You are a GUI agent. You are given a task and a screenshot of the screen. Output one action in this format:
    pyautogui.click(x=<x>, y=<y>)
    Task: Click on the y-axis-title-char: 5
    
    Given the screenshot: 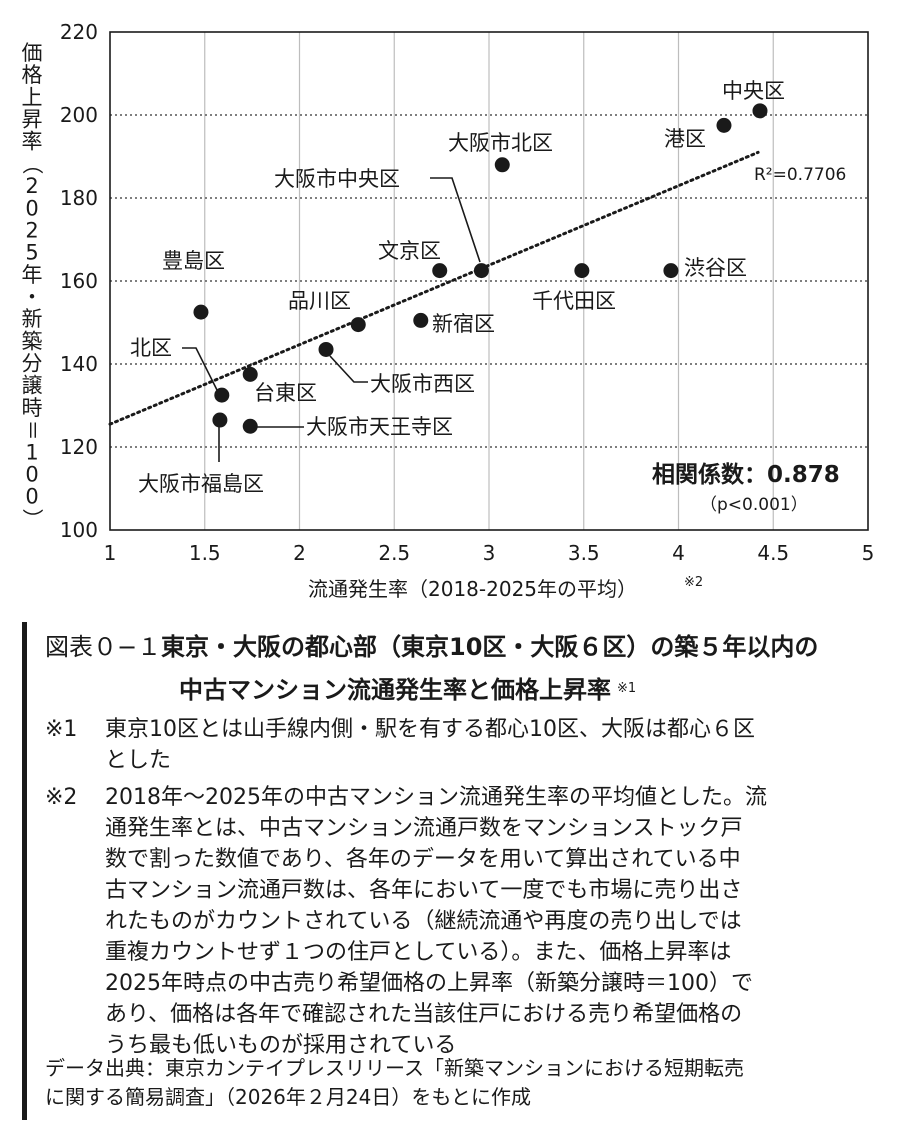 What is the action you would take?
    pyautogui.click(x=31, y=253)
    